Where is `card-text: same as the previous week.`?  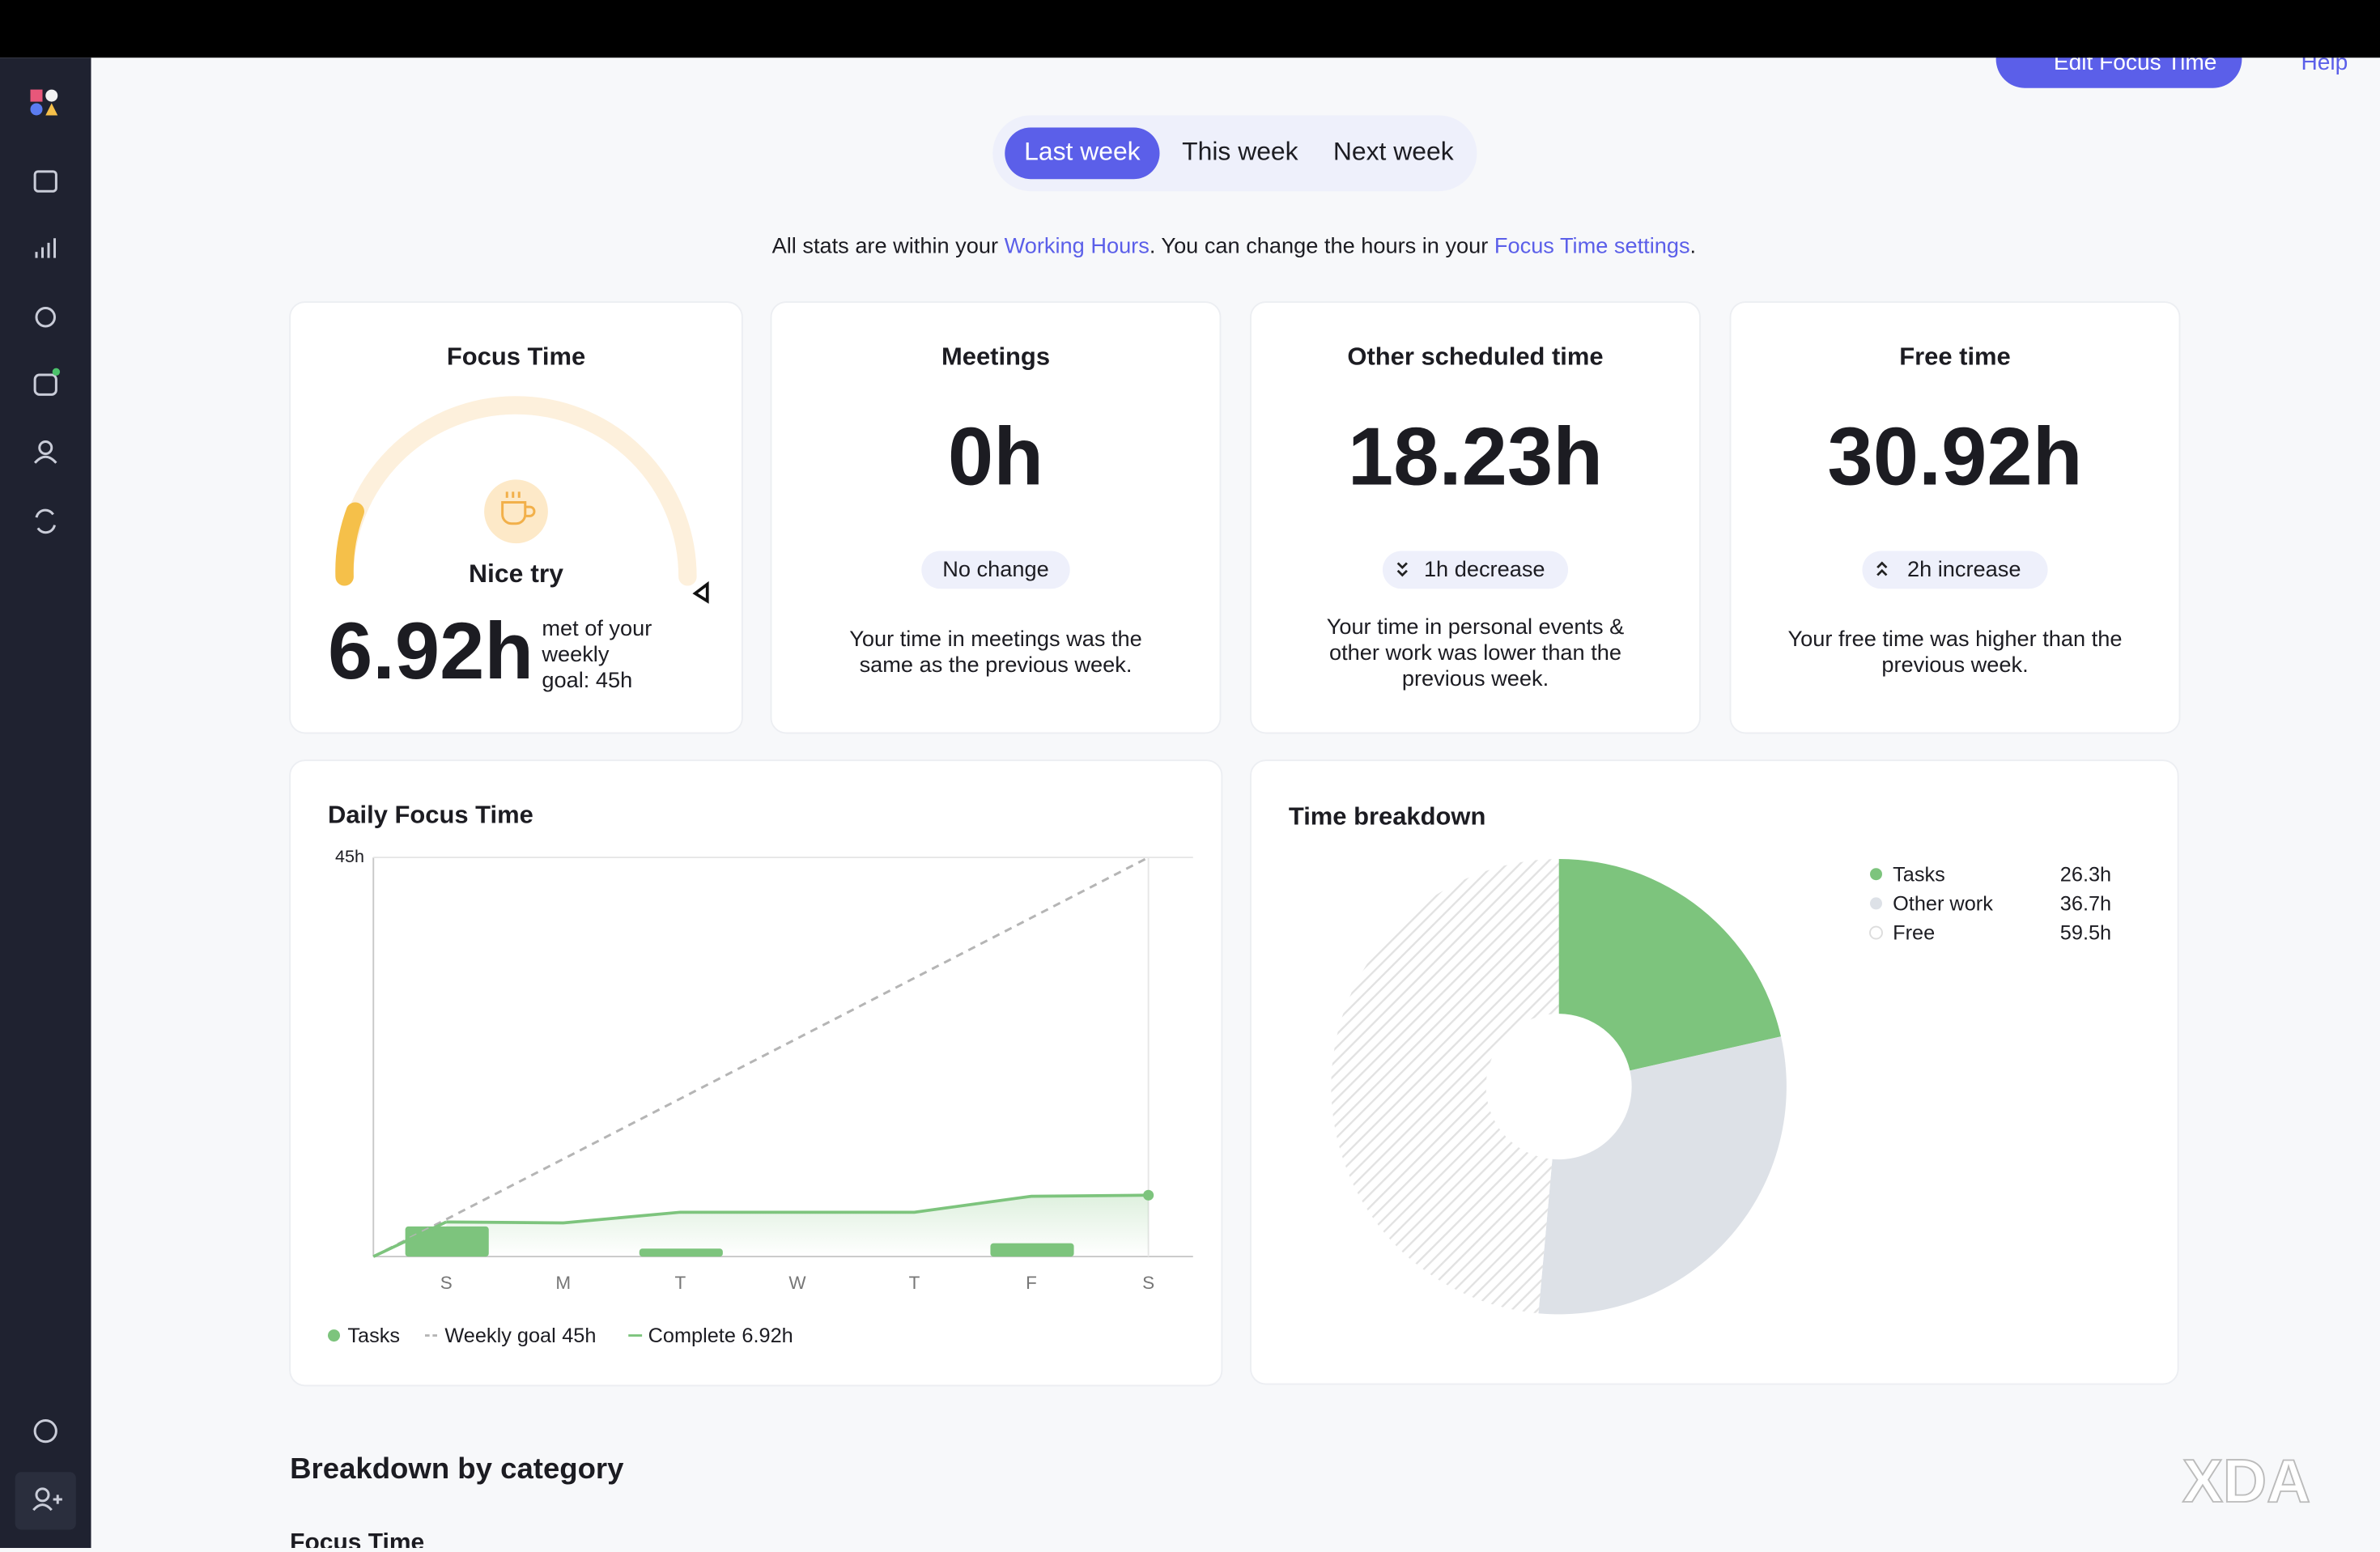 card-text: same as the previous week. is located at coordinates (996, 664).